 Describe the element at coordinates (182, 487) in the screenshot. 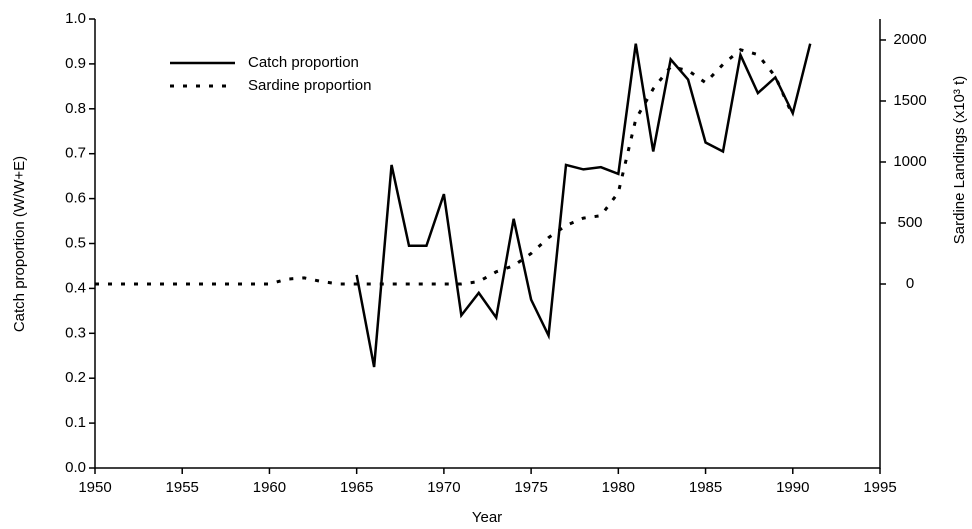

I see `x-tick-label: 1955` at that location.